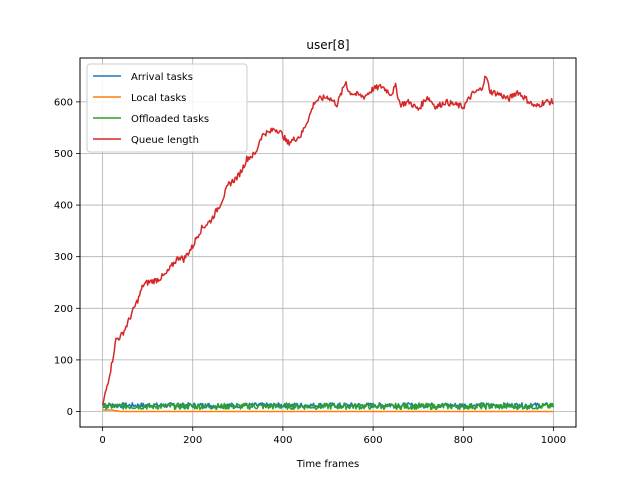  Describe the element at coordinates (63, 309) in the screenshot. I see `y-tick-label-2: 200` at that location.